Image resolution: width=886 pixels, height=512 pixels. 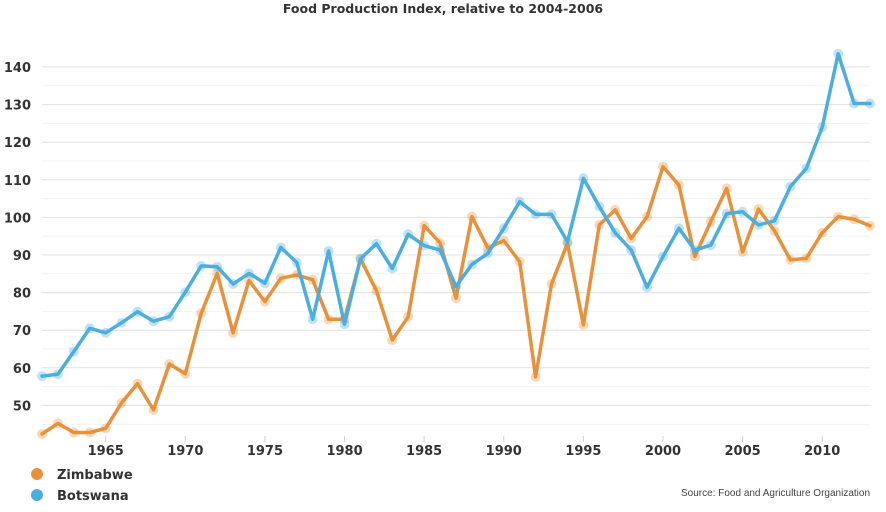 I want to click on legend-item-zimbabwe: Zimbabwe, so click(x=82, y=475).